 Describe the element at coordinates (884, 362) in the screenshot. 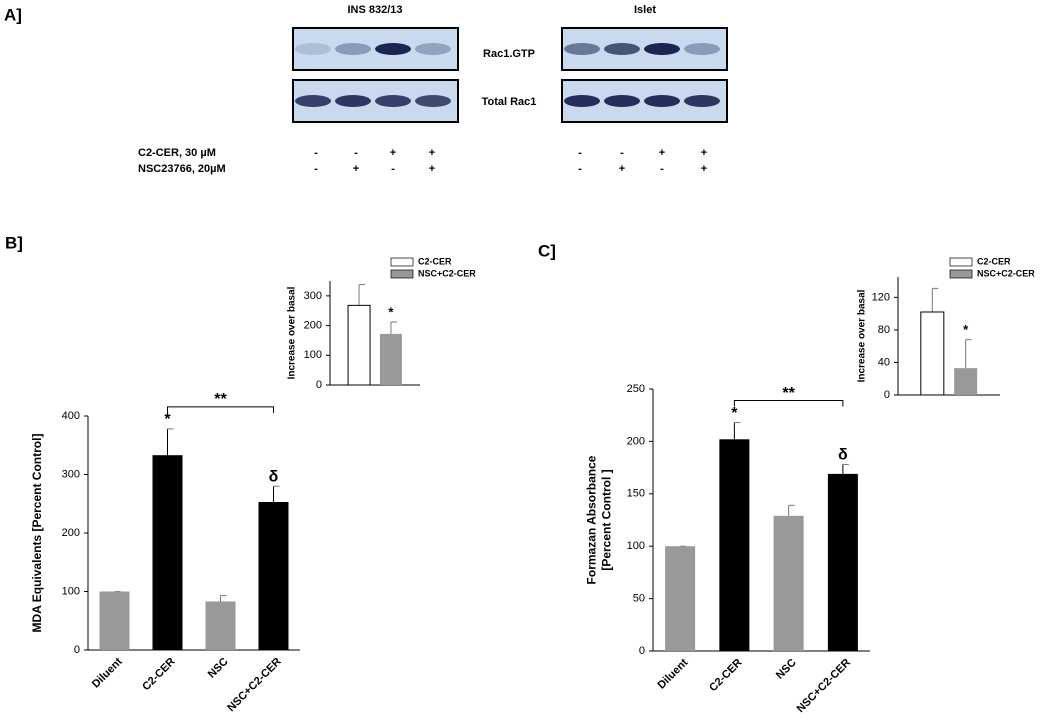

I see `y-tick-label: 40` at that location.